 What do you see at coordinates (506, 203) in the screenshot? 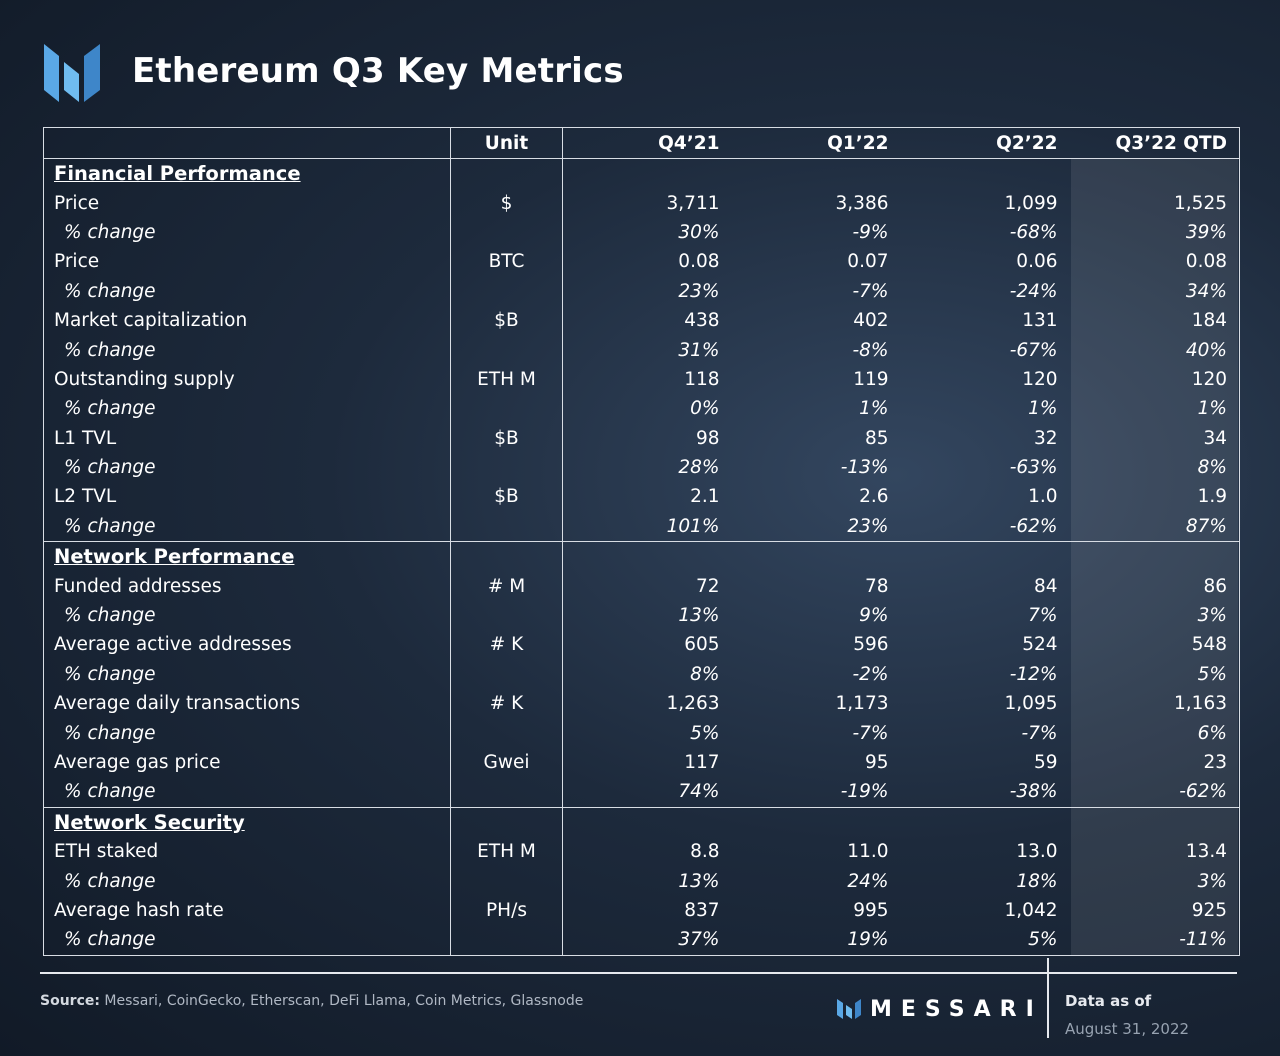
I see `row-unit: $` at bounding box center [506, 203].